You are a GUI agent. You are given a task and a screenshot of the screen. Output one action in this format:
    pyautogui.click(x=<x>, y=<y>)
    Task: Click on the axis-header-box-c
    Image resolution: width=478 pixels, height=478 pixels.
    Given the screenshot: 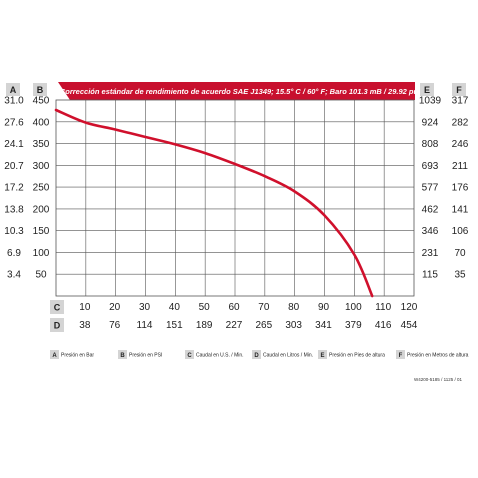 What is the action you would take?
    pyautogui.click(x=57, y=307)
    